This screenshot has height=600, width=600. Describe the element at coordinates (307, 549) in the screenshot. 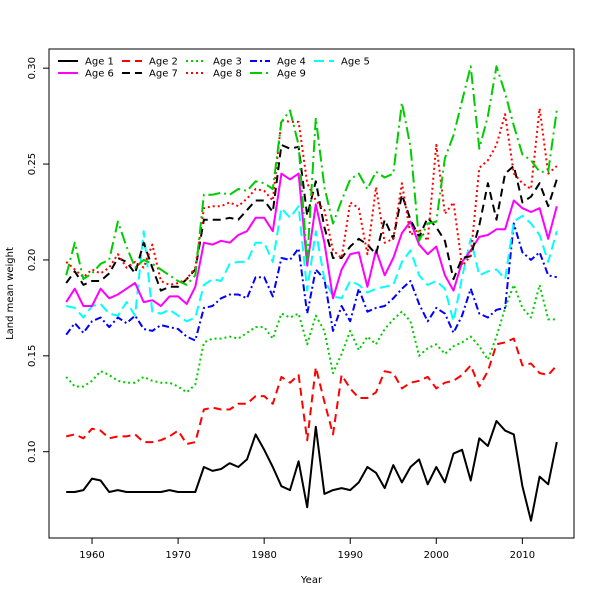

I see `x-axis: 1960 1970 1980 1990 2000 2010` at that location.